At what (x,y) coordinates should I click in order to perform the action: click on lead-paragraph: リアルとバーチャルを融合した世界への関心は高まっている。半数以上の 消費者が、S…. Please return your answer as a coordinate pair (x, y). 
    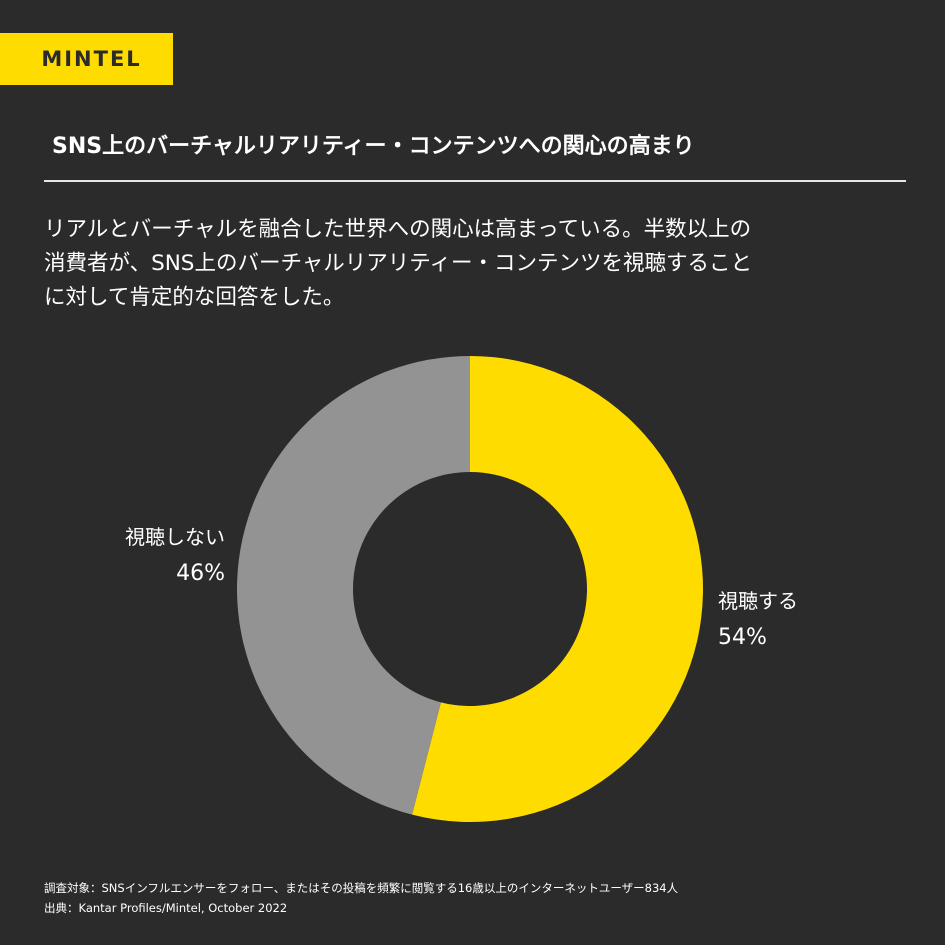
    Looking at the image, I should click on (475, 264).